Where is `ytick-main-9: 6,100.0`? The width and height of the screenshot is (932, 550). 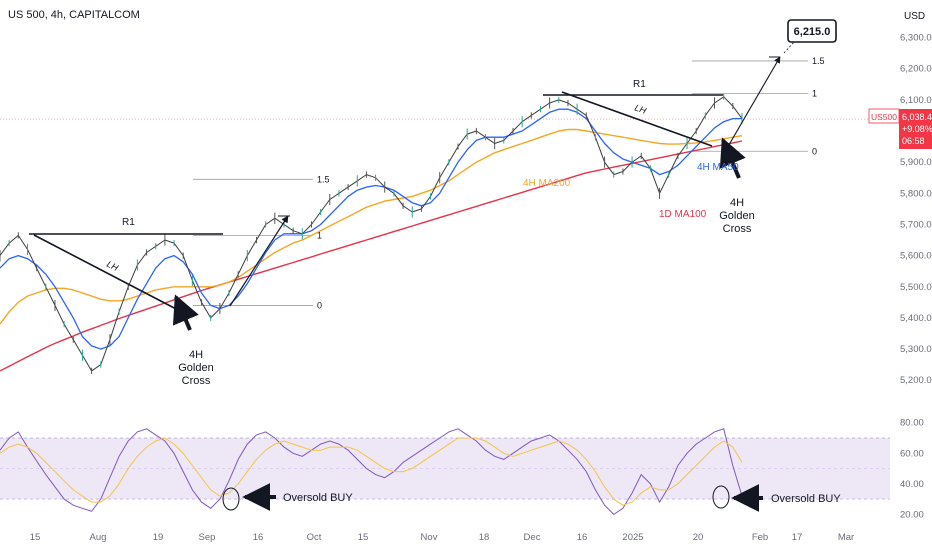 ytick-main-9: 6,100.0 is located at coordinates (916, 100).